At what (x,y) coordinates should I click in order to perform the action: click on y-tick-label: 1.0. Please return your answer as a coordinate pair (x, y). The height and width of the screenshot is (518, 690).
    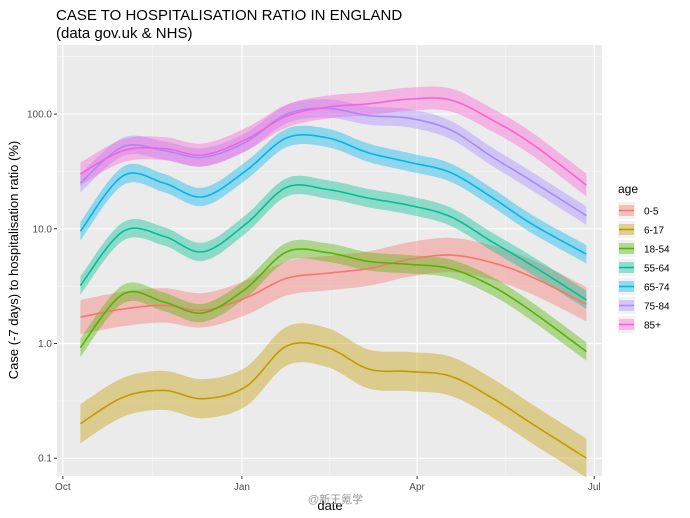
    Looking at the image, I should click on (45, 344).